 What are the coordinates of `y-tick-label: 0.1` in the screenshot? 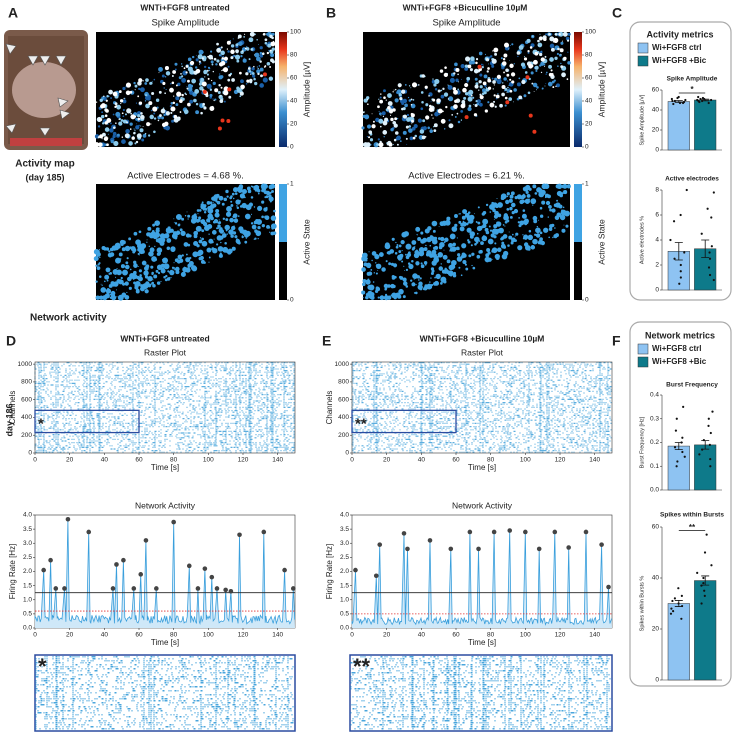 It's located at (654, 466).